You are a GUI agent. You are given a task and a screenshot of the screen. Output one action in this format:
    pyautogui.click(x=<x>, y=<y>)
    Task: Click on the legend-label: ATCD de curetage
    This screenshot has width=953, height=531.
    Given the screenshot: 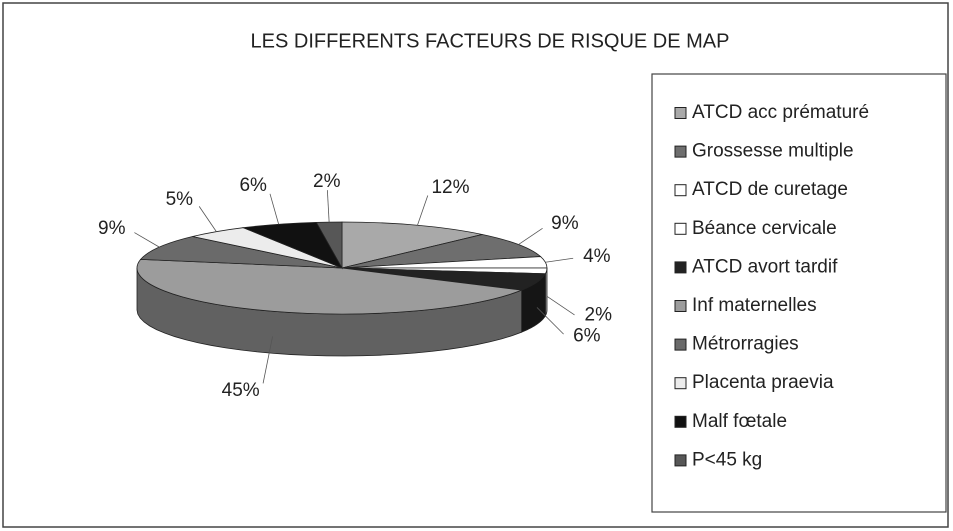 What is the action you would take?
    pyautogui.click(x=770, y=189)
    